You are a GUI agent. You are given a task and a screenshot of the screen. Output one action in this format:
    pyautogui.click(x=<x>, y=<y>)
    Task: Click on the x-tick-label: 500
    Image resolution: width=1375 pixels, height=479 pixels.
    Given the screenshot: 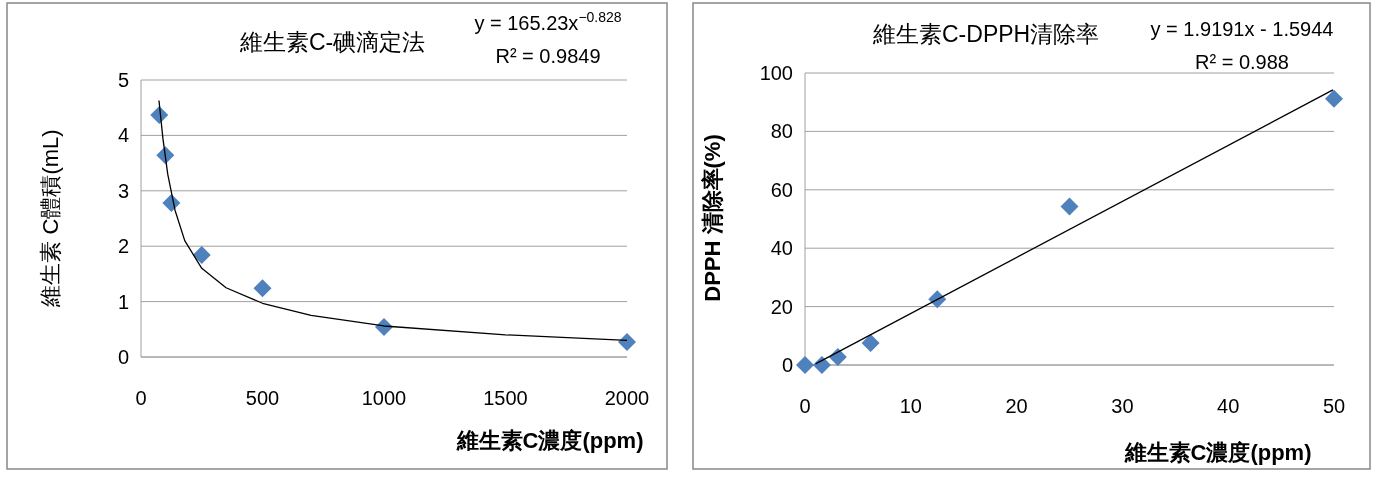 What is the action you would take?
    pyautogui.click(x=262, y=398)
    